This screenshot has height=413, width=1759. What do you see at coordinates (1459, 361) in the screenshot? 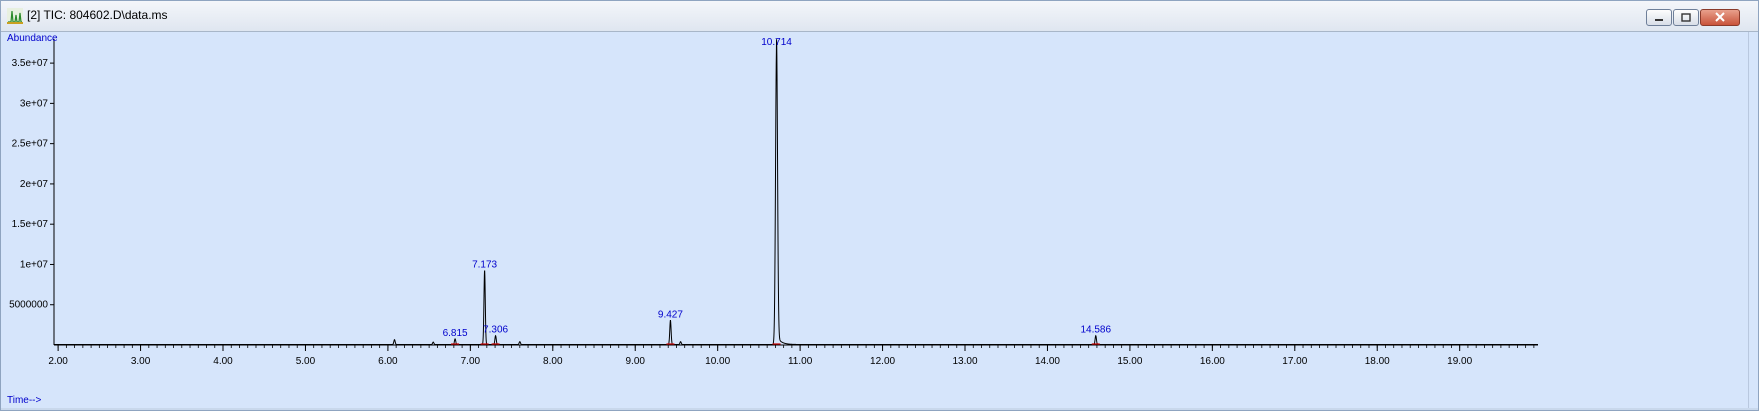
I see `x-tick-label: 19.00` at bounding box center [1459, 361].